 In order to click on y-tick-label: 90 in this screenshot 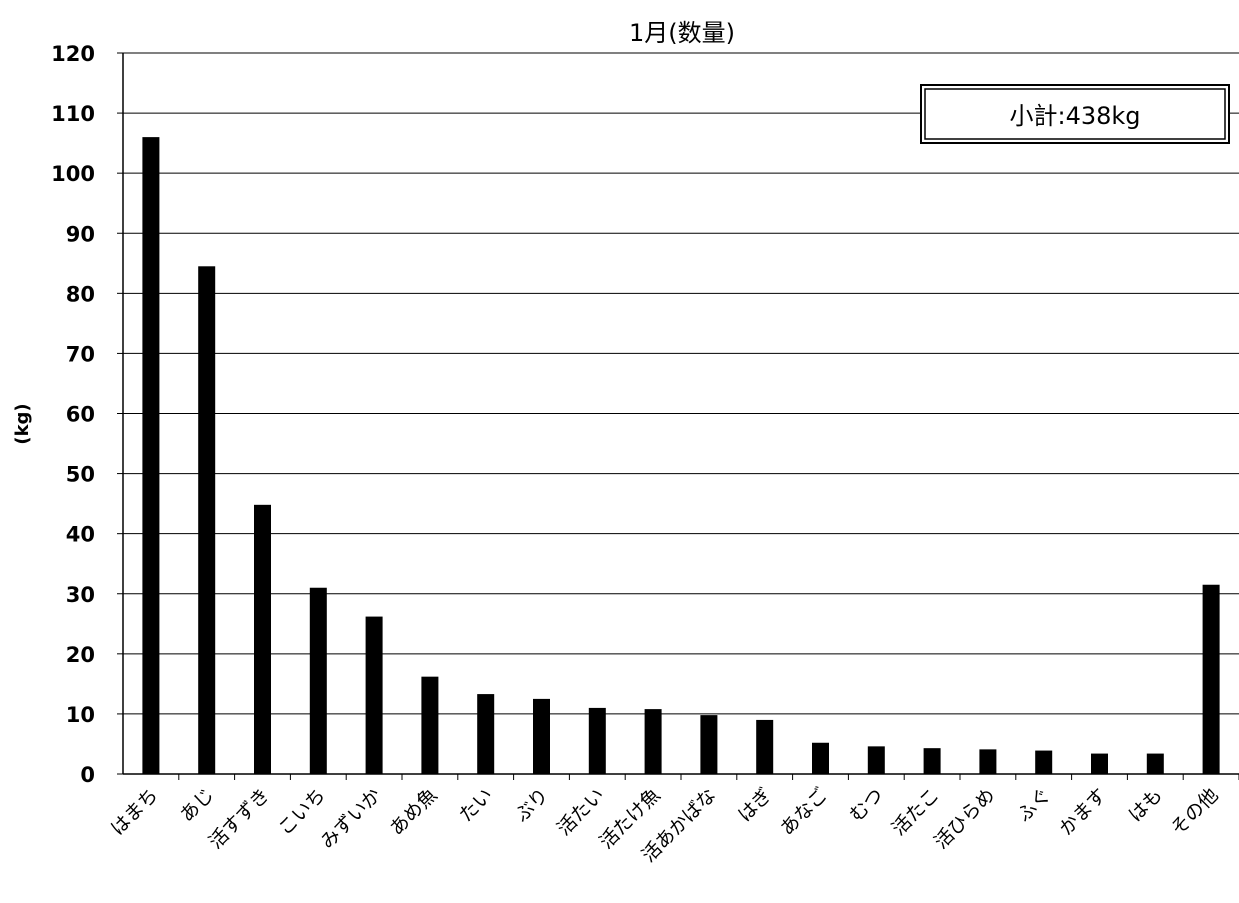, I will do `click(80, 234)`.